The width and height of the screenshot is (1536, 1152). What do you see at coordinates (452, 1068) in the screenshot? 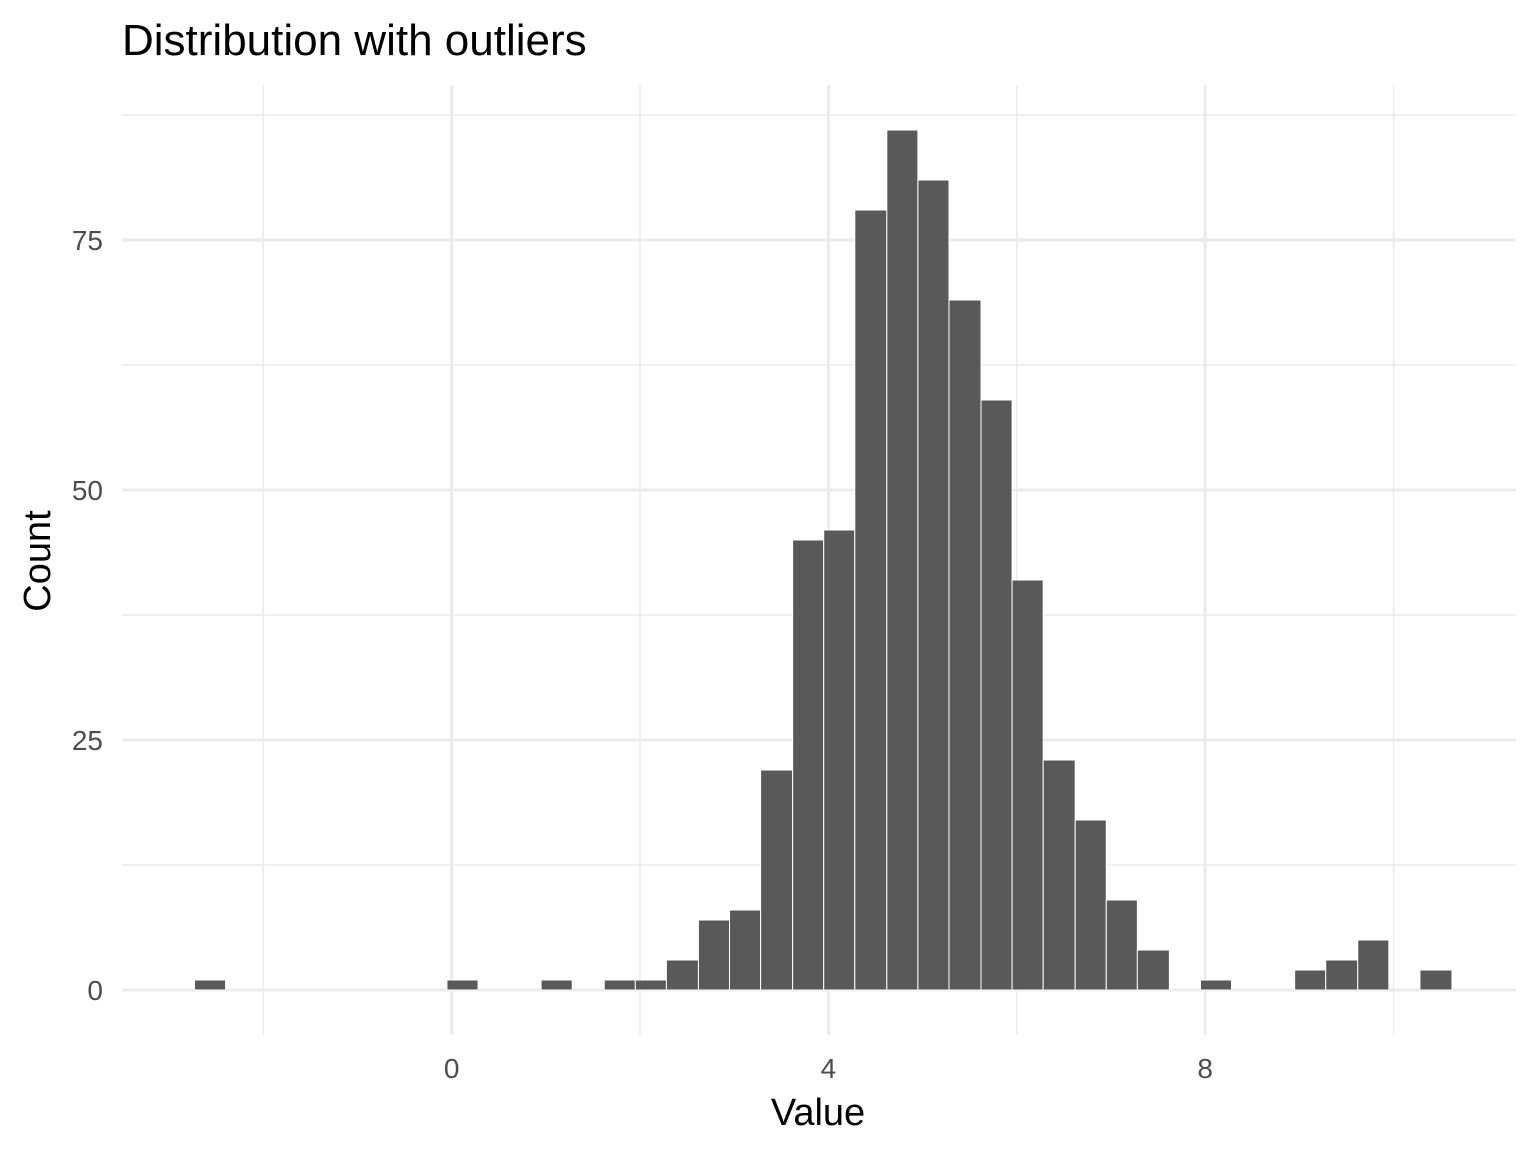
I see `x-tick-label: 0` at bounding box center [452, 1068].